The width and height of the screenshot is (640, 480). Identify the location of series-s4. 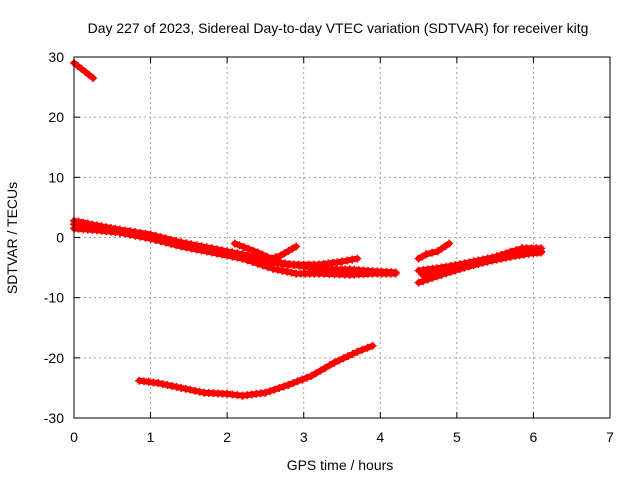
(216, 244).